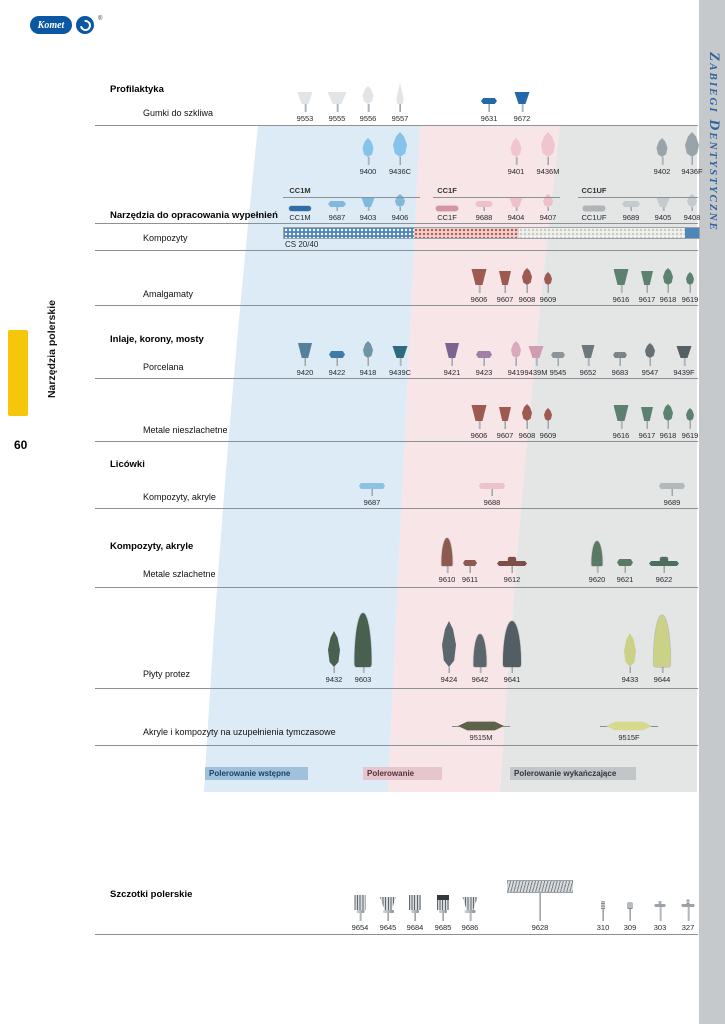 Image resolution: width=725 pixels, height=1024 pixels. What do you see at coordinates (630, 679) in the screenshot?
I see `product-number: 9433` at bounding box center [630, 679].